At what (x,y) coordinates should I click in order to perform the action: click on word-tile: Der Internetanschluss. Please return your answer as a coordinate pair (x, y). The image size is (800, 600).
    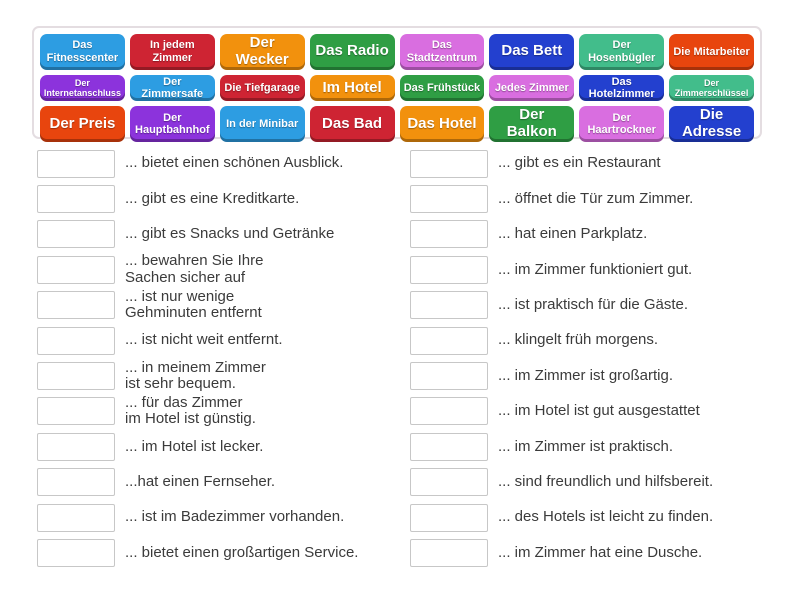
    Looking at the image, I should click on (82, 88).